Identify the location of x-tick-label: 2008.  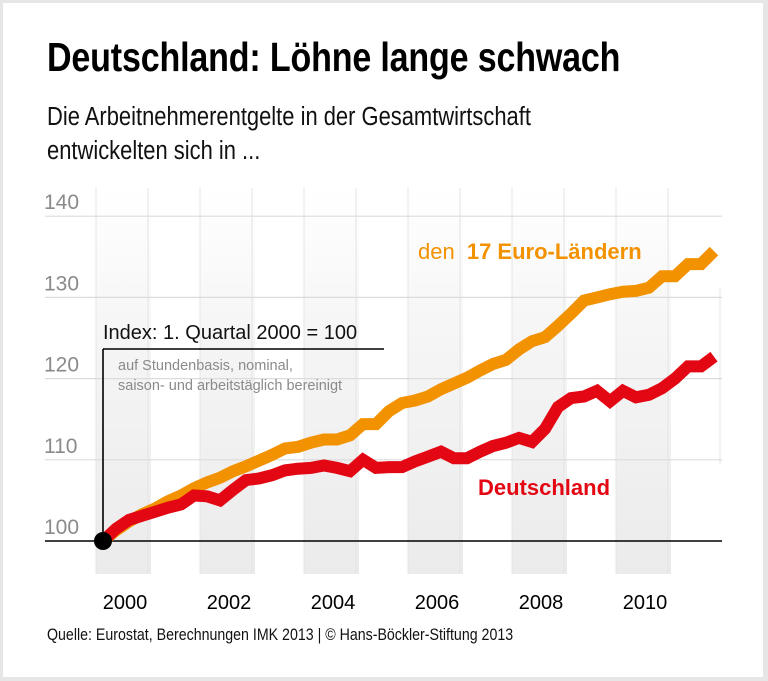
(541, 603).